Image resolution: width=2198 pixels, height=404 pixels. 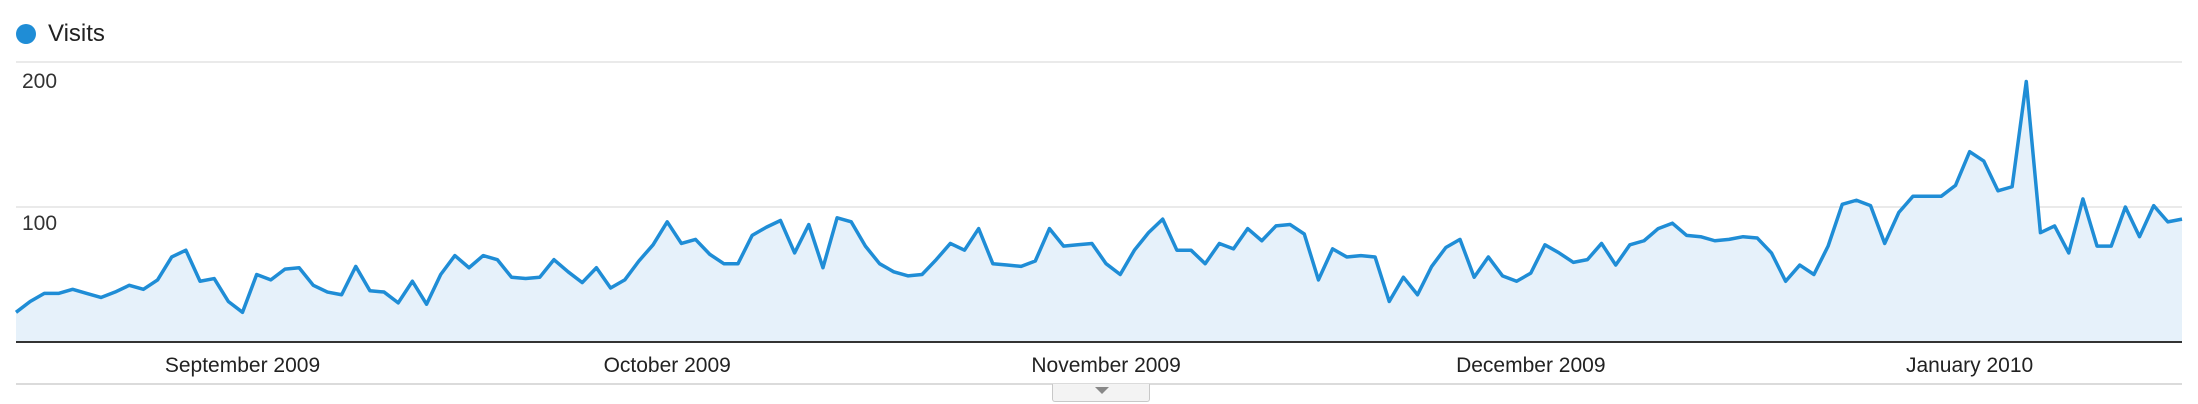 What do you see at coordinates (39, 223) in the screenshot?
I see `y-tick-label: 100` at bounding box center [39, 223].